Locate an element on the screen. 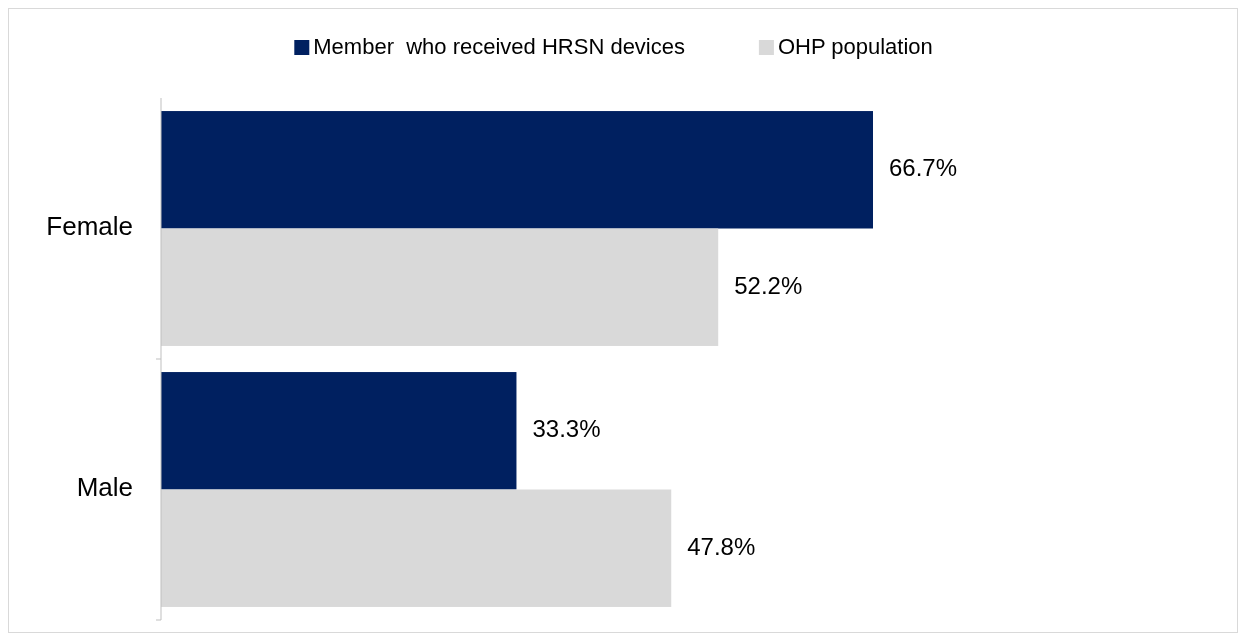 The image size is (1246, 641). legend-label: OHP population is located at coordinates (855, 46).